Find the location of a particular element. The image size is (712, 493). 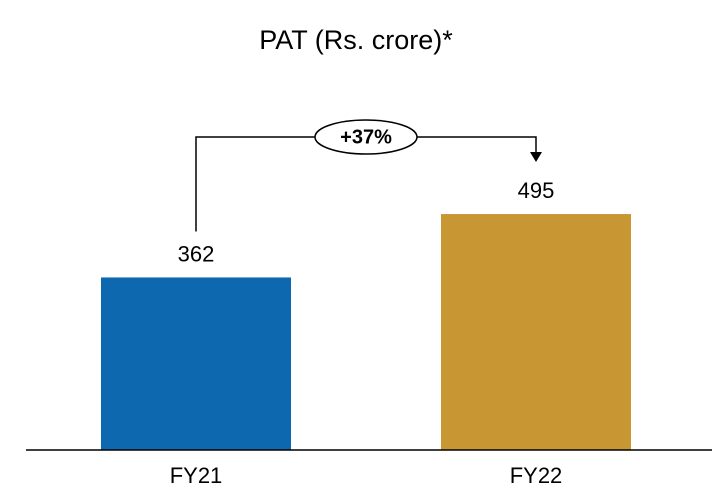

annotation: +37% is located at coordinates (366, 137).